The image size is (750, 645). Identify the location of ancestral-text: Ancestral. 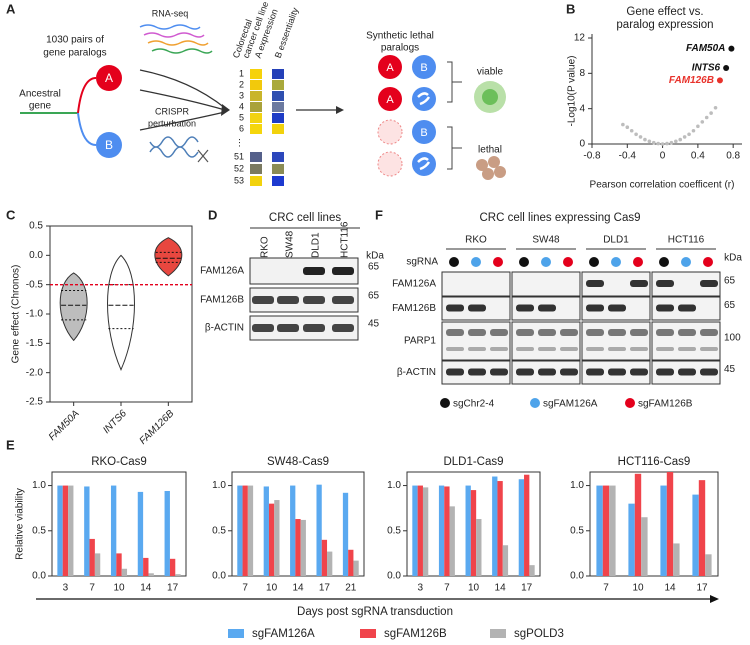
(40, 94).